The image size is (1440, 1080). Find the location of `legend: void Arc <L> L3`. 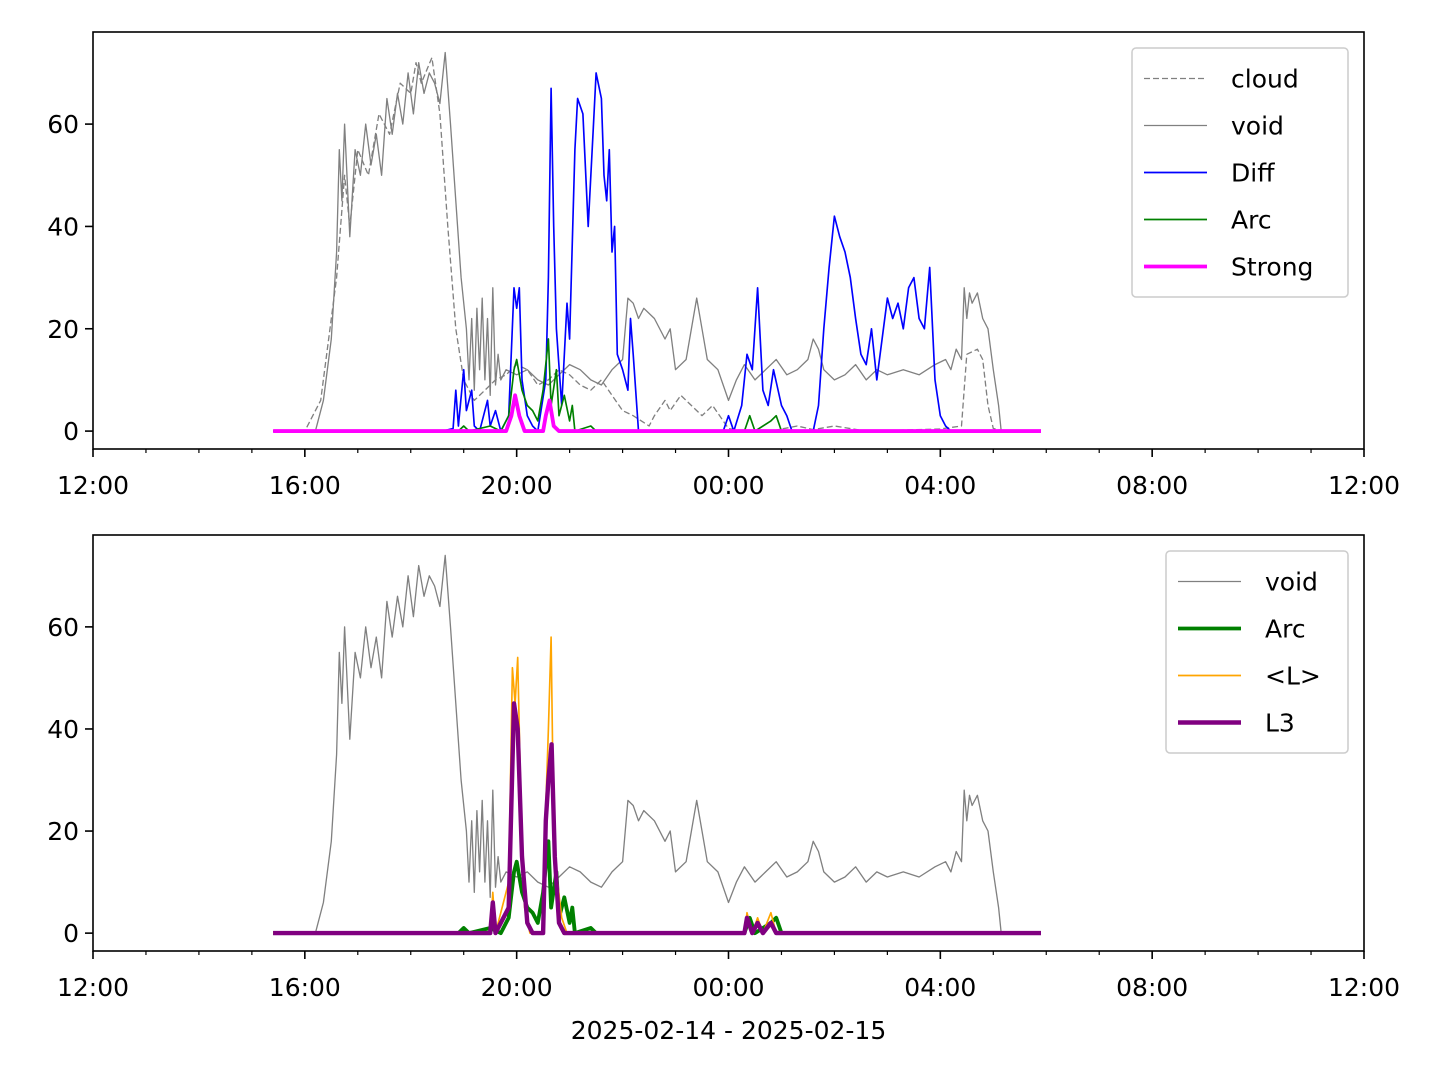

legend: void Arc <L> L3 is located at coordinates (1257, 652).